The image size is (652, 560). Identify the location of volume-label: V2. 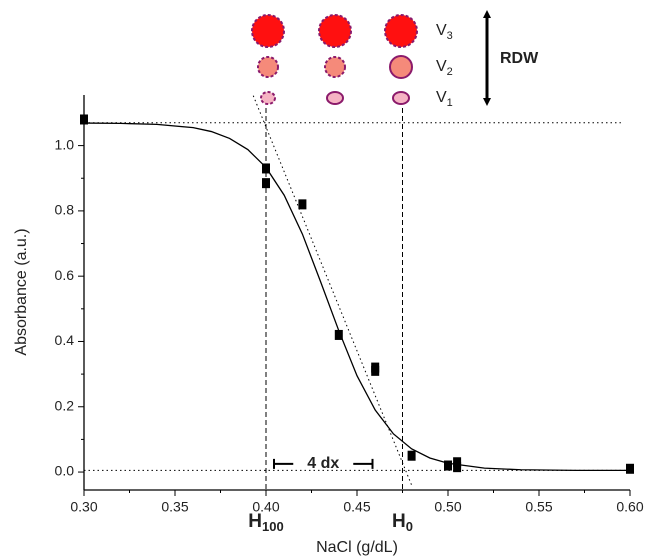
(444, 68).